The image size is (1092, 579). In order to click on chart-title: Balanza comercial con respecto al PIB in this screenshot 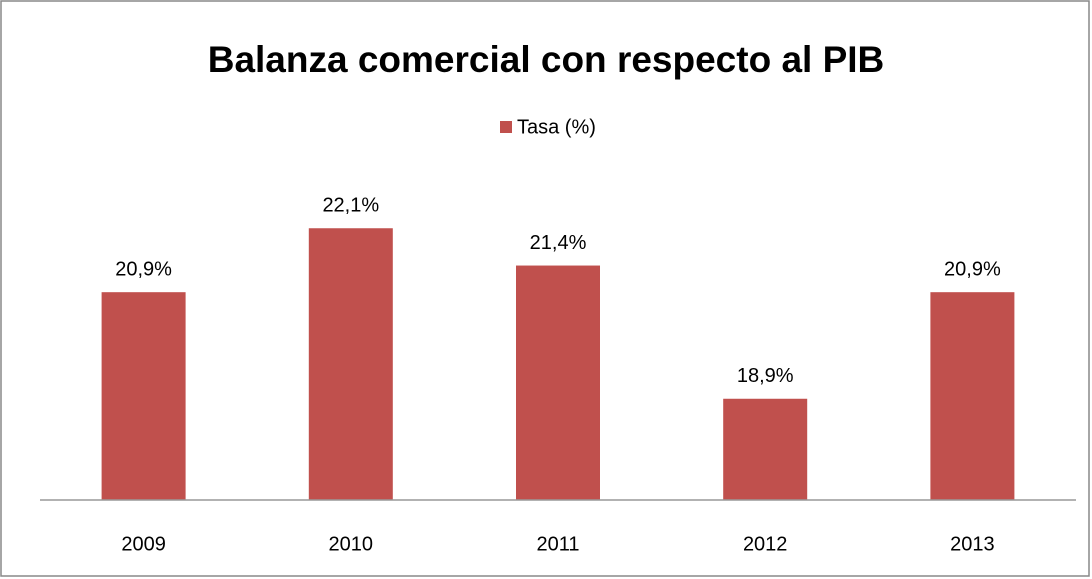, I will do `click(546, 59)`.